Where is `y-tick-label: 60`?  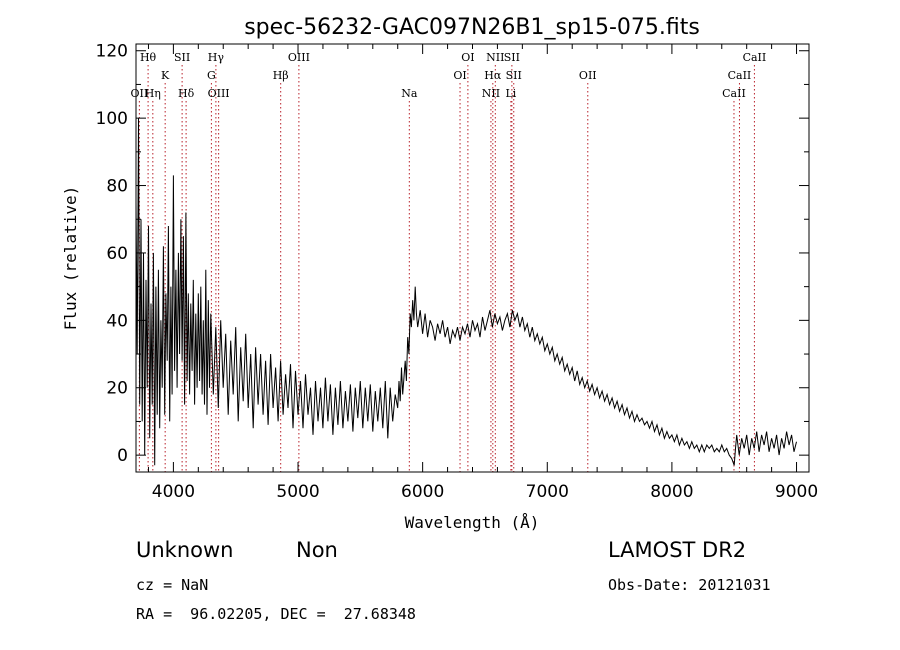
y-tick-label: 60 is located at coordinates (117, 254).